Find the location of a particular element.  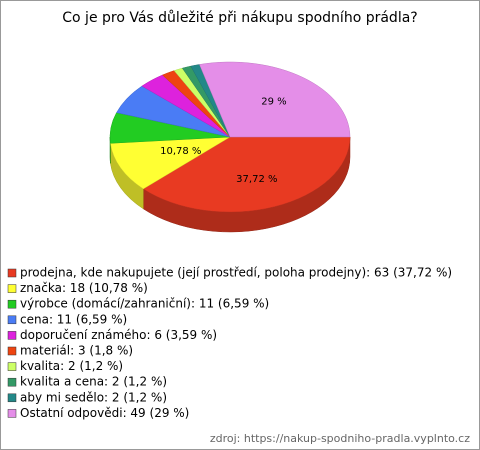

slice-label: 10,78 % is located at coordinates (180, 151).